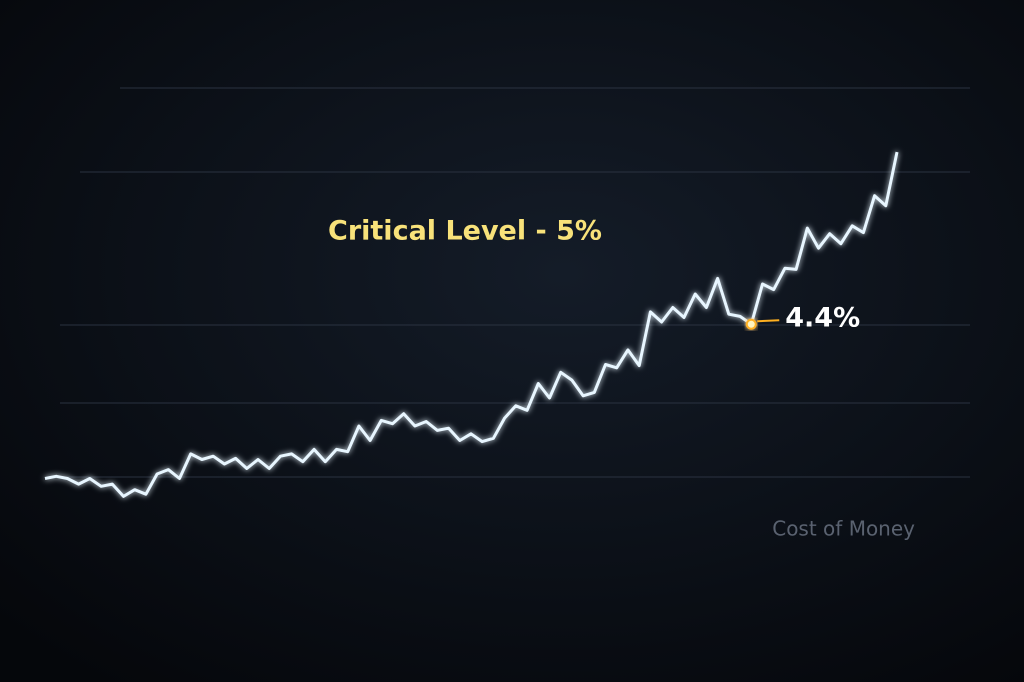 The height and width of the screenshot is (682, 1024). What do you see at coordinates (465, 231) in the screenshot?
I see `threshold-label: Critical Level - 5%` at bounding box center [465, 231].